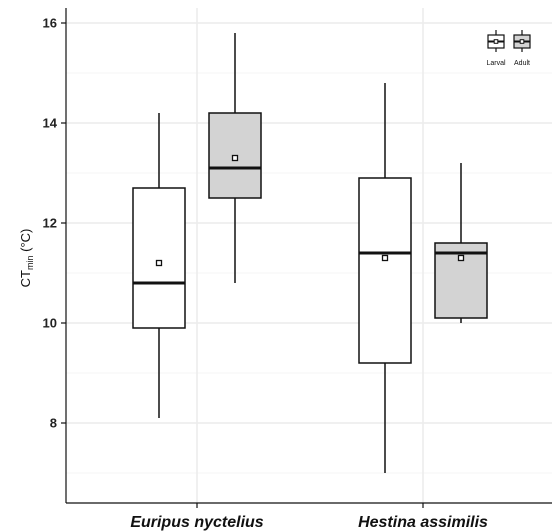  I want to click on legend-item-larval: Larval, so click(496, 48).